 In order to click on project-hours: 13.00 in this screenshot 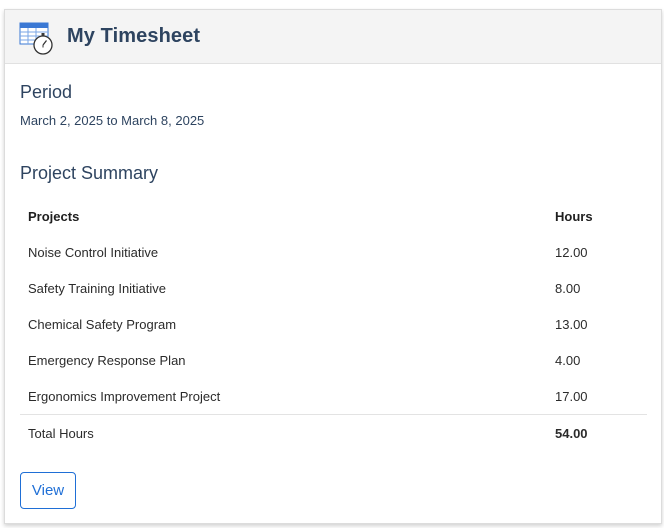, I will do `click(571, 324)`.